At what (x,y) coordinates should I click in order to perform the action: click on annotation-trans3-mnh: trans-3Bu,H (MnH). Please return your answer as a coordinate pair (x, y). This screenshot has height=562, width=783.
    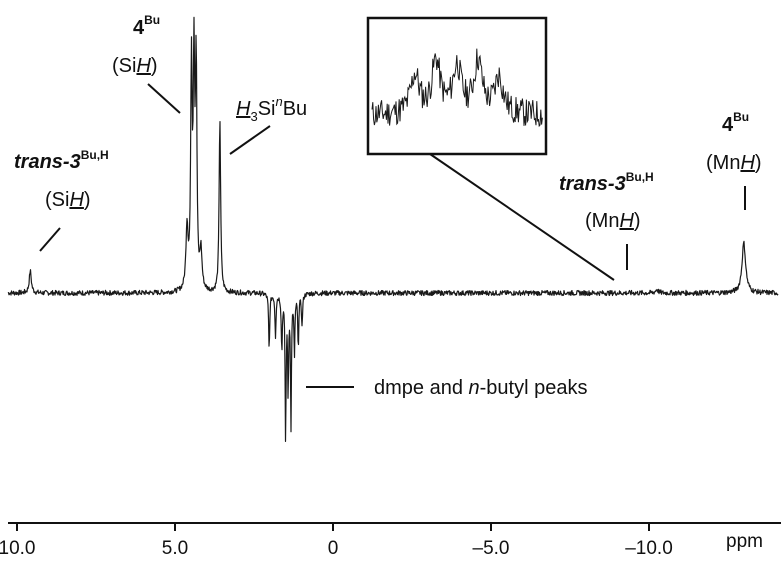
    Looking at the image, I should click on (606, 220).